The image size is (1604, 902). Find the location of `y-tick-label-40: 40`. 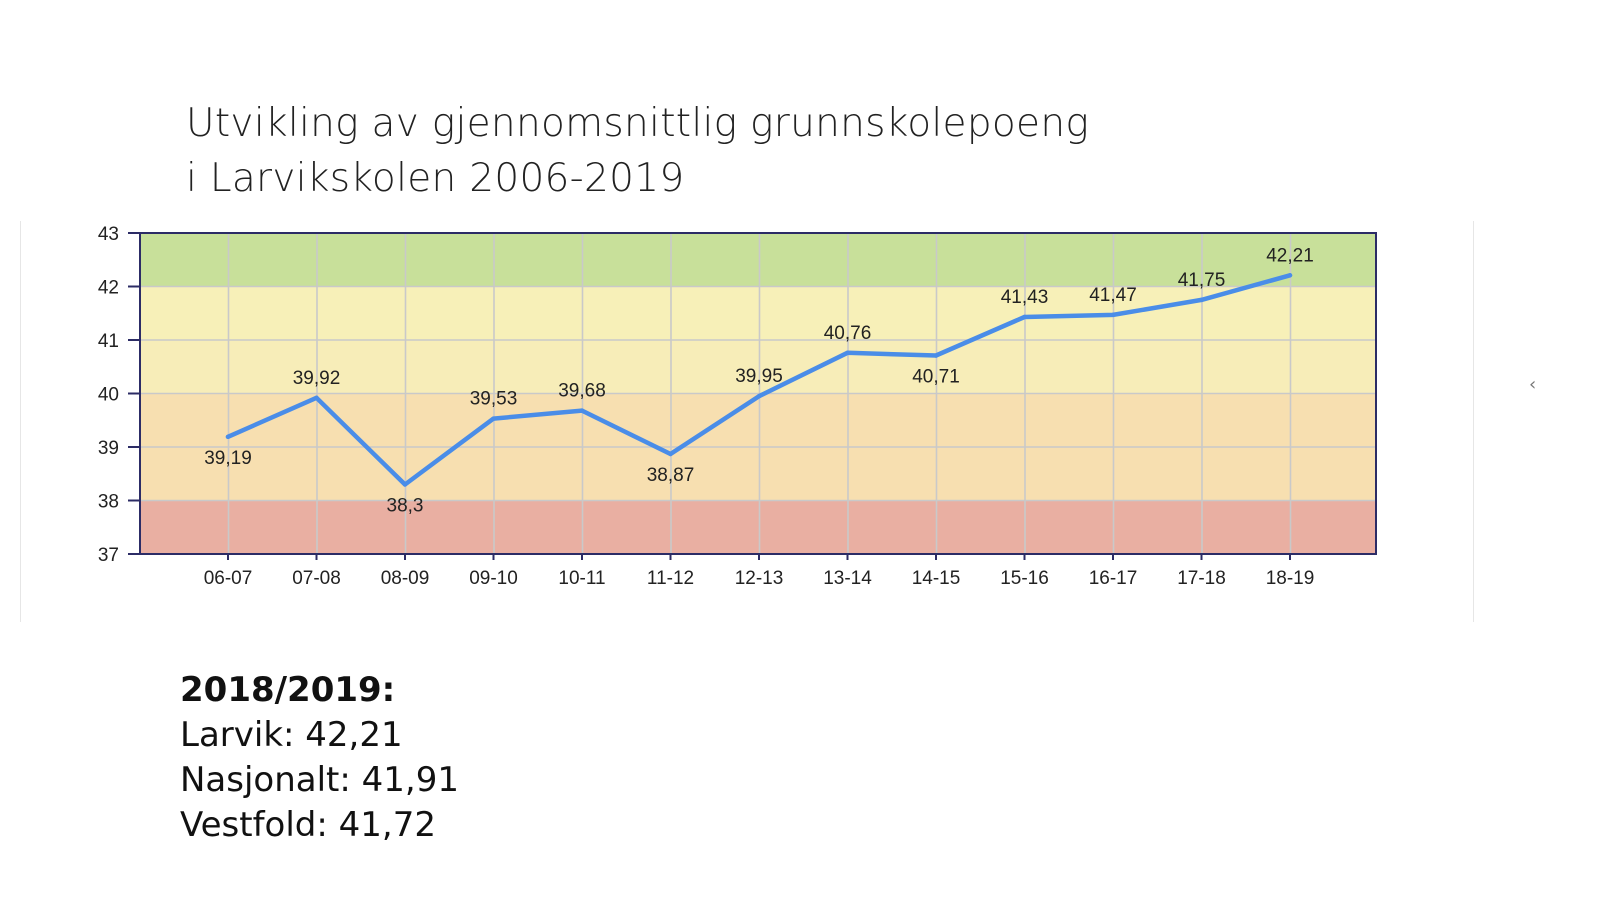

y-tick-label-40: 40 is located at coordinates (108, 395).